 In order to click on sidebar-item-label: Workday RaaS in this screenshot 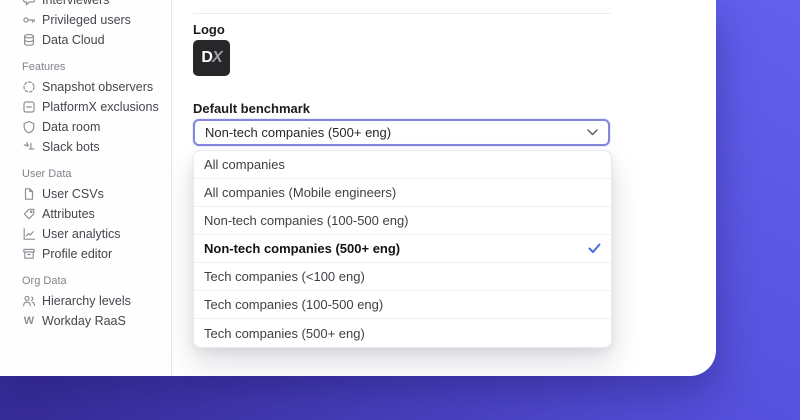, I will do `click(84, 321)`.